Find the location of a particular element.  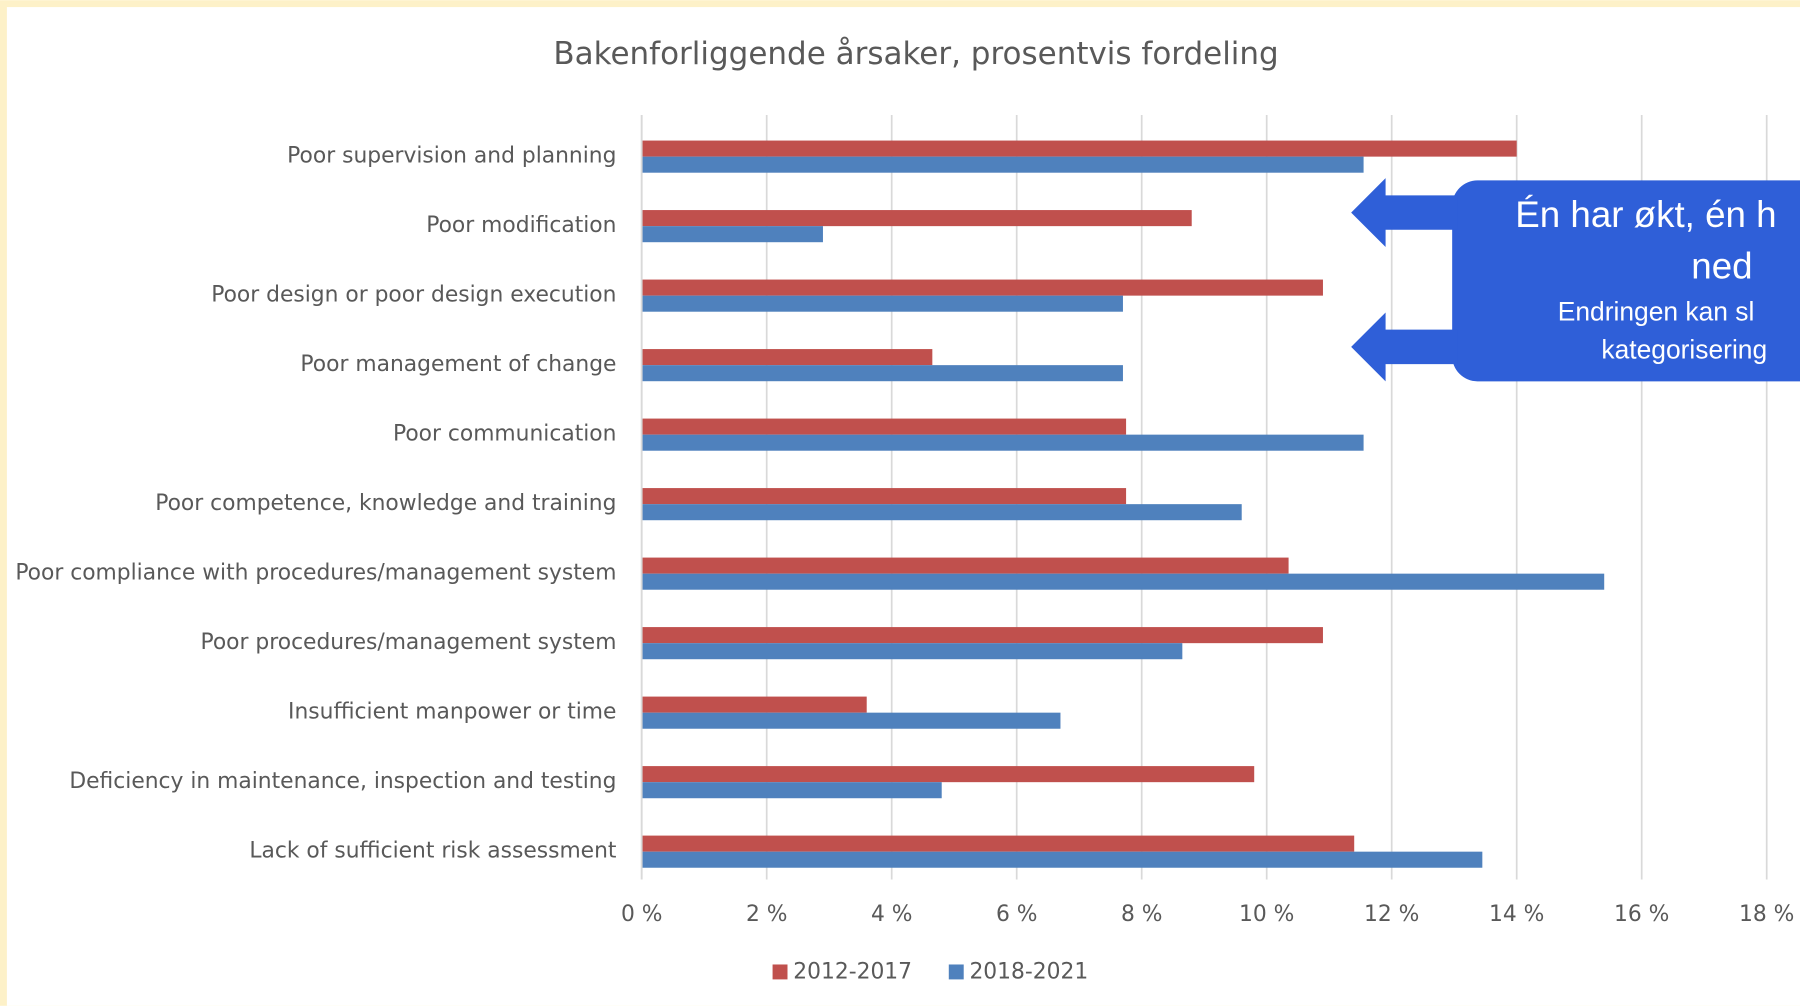

y-tick-label: Poor procedures/management system is located at coordinates (408, 642).